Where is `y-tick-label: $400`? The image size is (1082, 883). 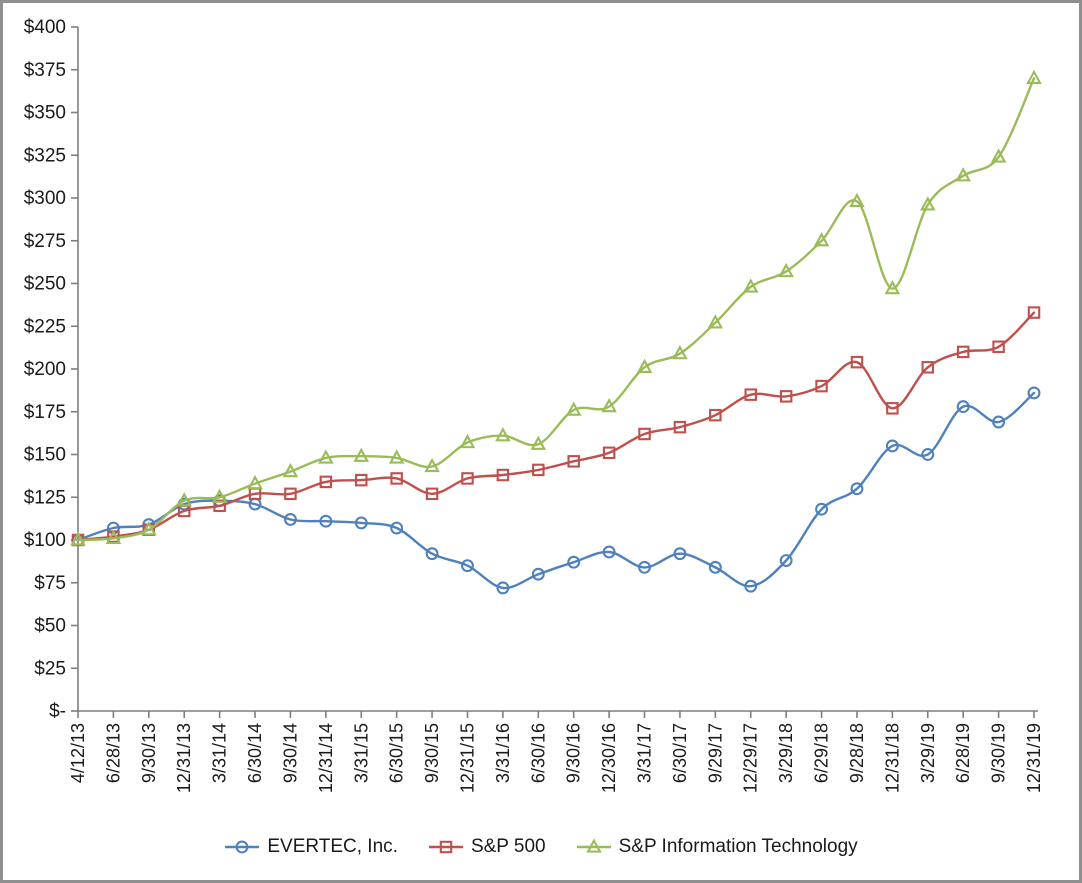
y-tick-label: $400 is located at coordinates (45, 27).